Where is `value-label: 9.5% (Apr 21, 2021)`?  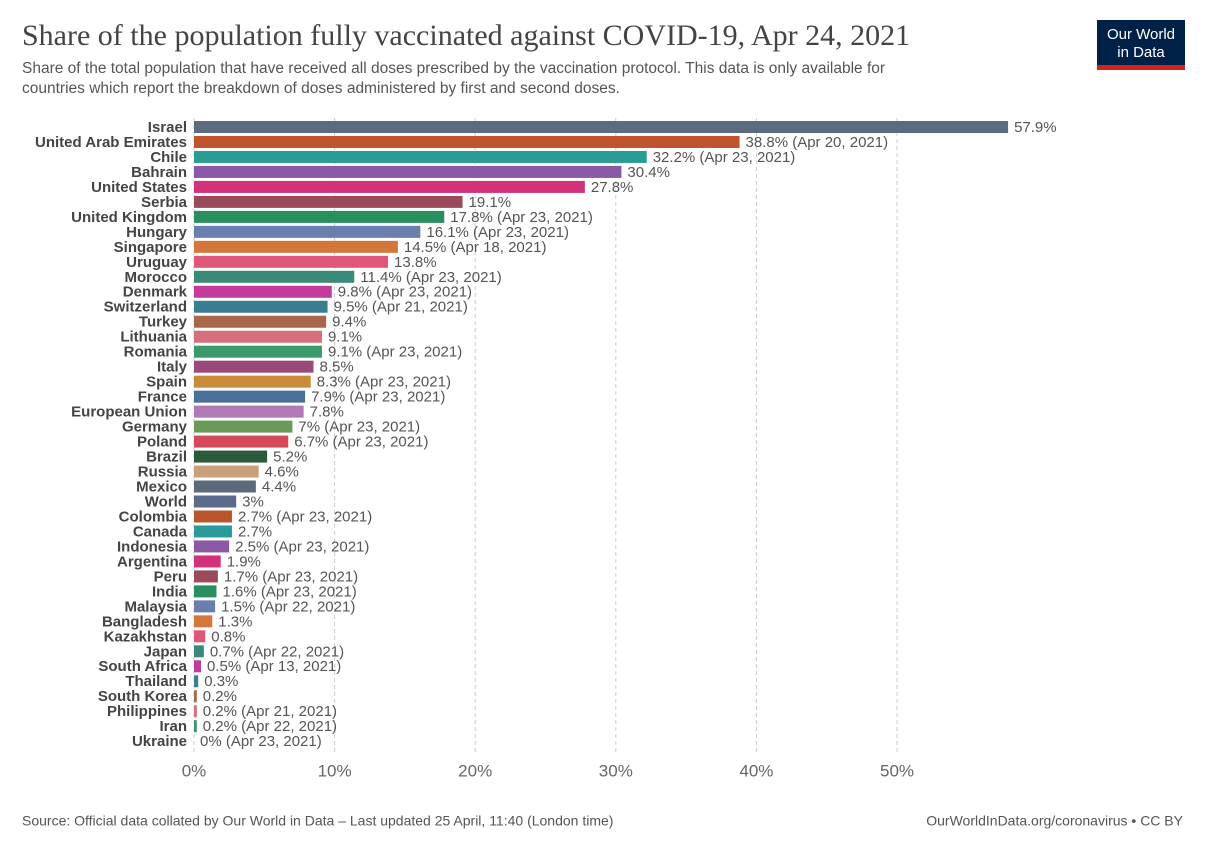 value-label: 9.5% (Apr 21, 2021) is located at coordinates (401, 307).